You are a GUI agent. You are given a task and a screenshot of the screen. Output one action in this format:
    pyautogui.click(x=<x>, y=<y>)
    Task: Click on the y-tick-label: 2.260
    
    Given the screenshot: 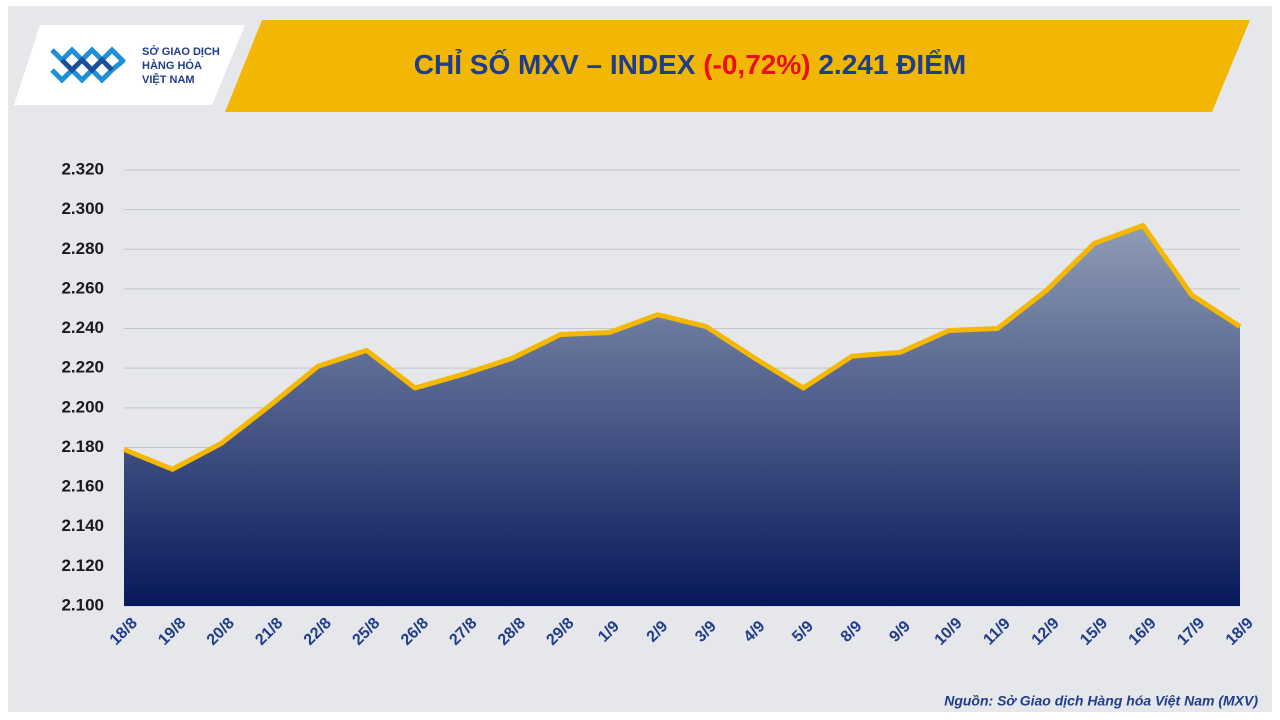 What is the action you would take?
    pyautogui.click(x=82, y=287)
    